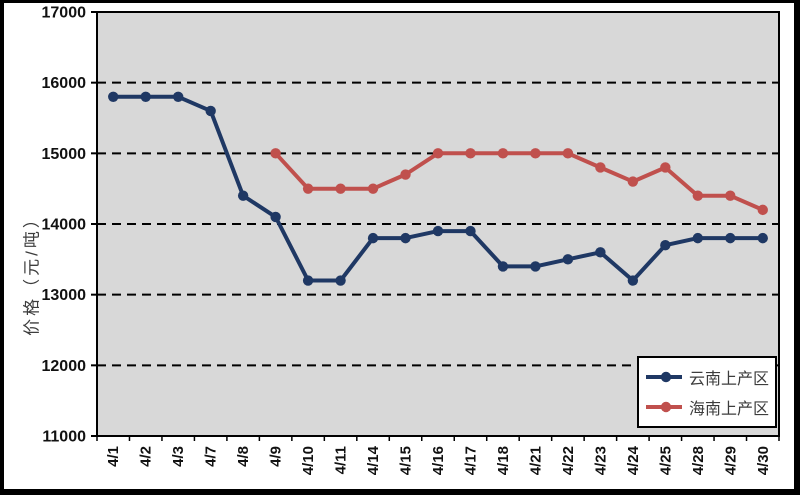 Image resolution: width=800 pixels, height=495 pixels. Describe the element at coordinates (470, 460) in the screenshot. I see `x-tick-label: 4/17` at that location.